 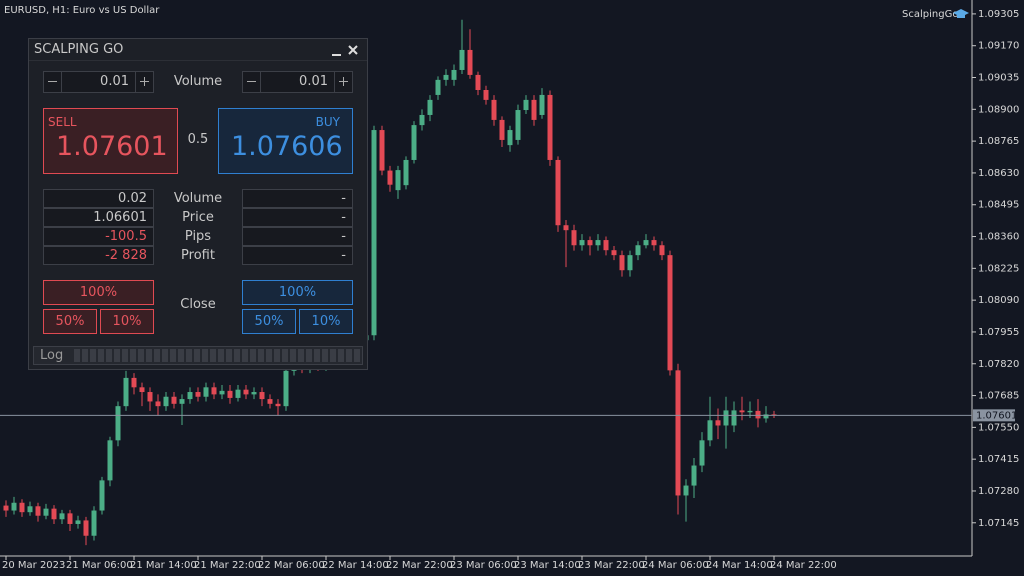 What do you see at coordinates (198, 355) in the screenshot?
I see `log-bar: Log` at bounding box center [198, 355].